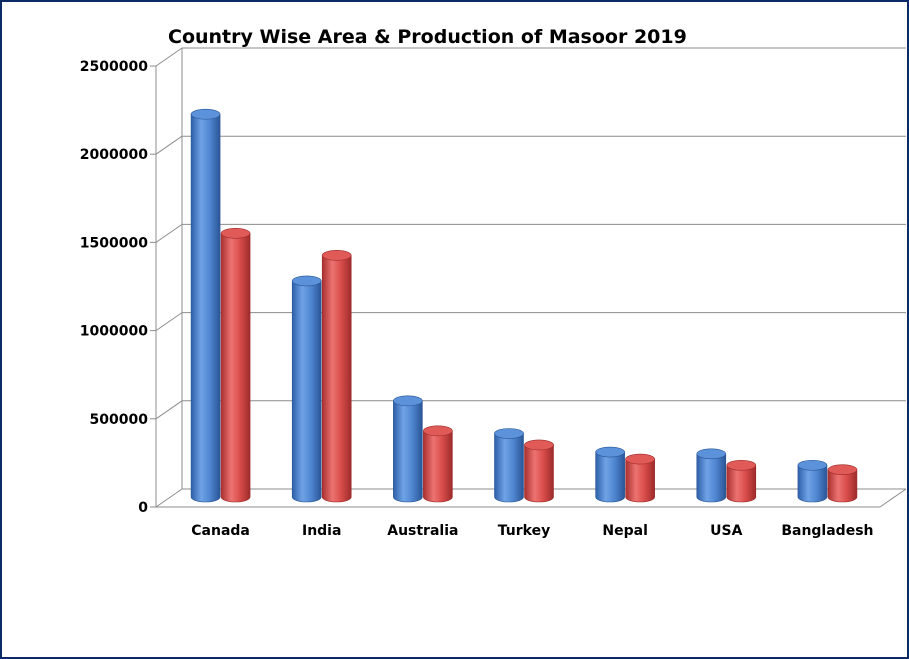 This screenshot has width=909, height=659. I want to click on y-tick-label: 500000, so click(119, 420).